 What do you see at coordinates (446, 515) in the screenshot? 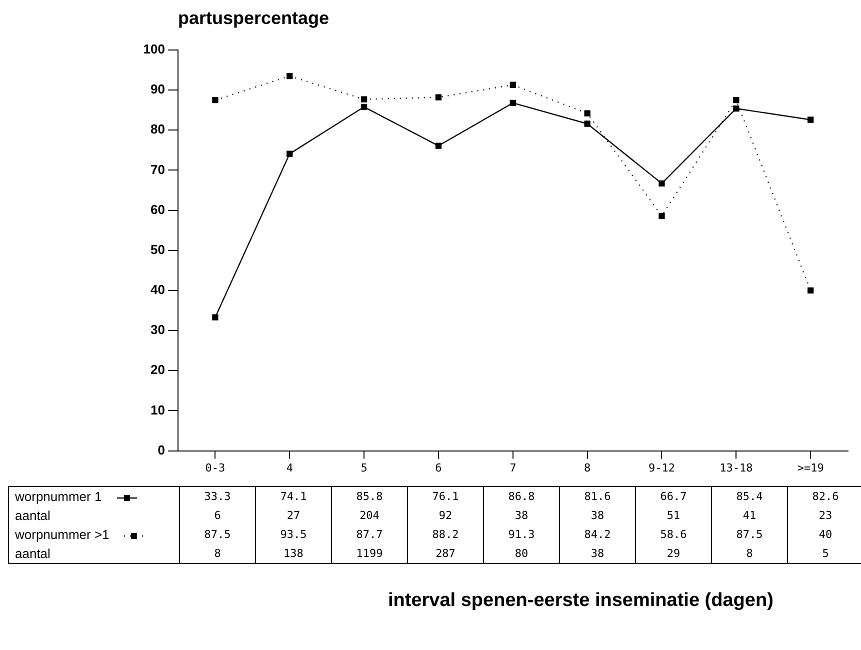
I see `text: 92` at bounding box center [446, 515].